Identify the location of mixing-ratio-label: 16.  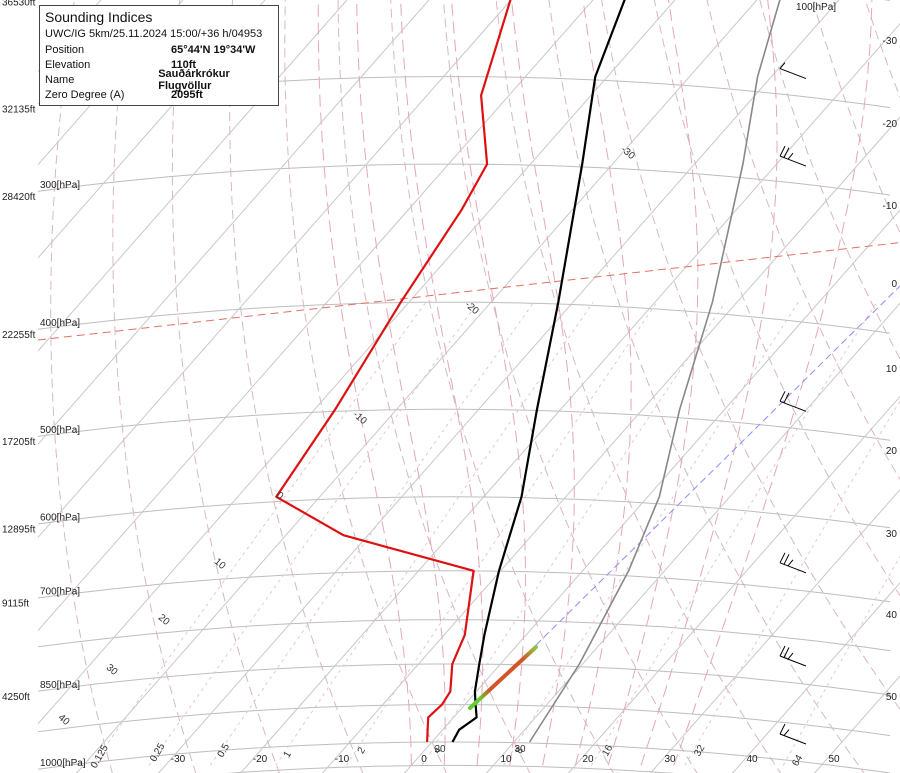
(607, 751).